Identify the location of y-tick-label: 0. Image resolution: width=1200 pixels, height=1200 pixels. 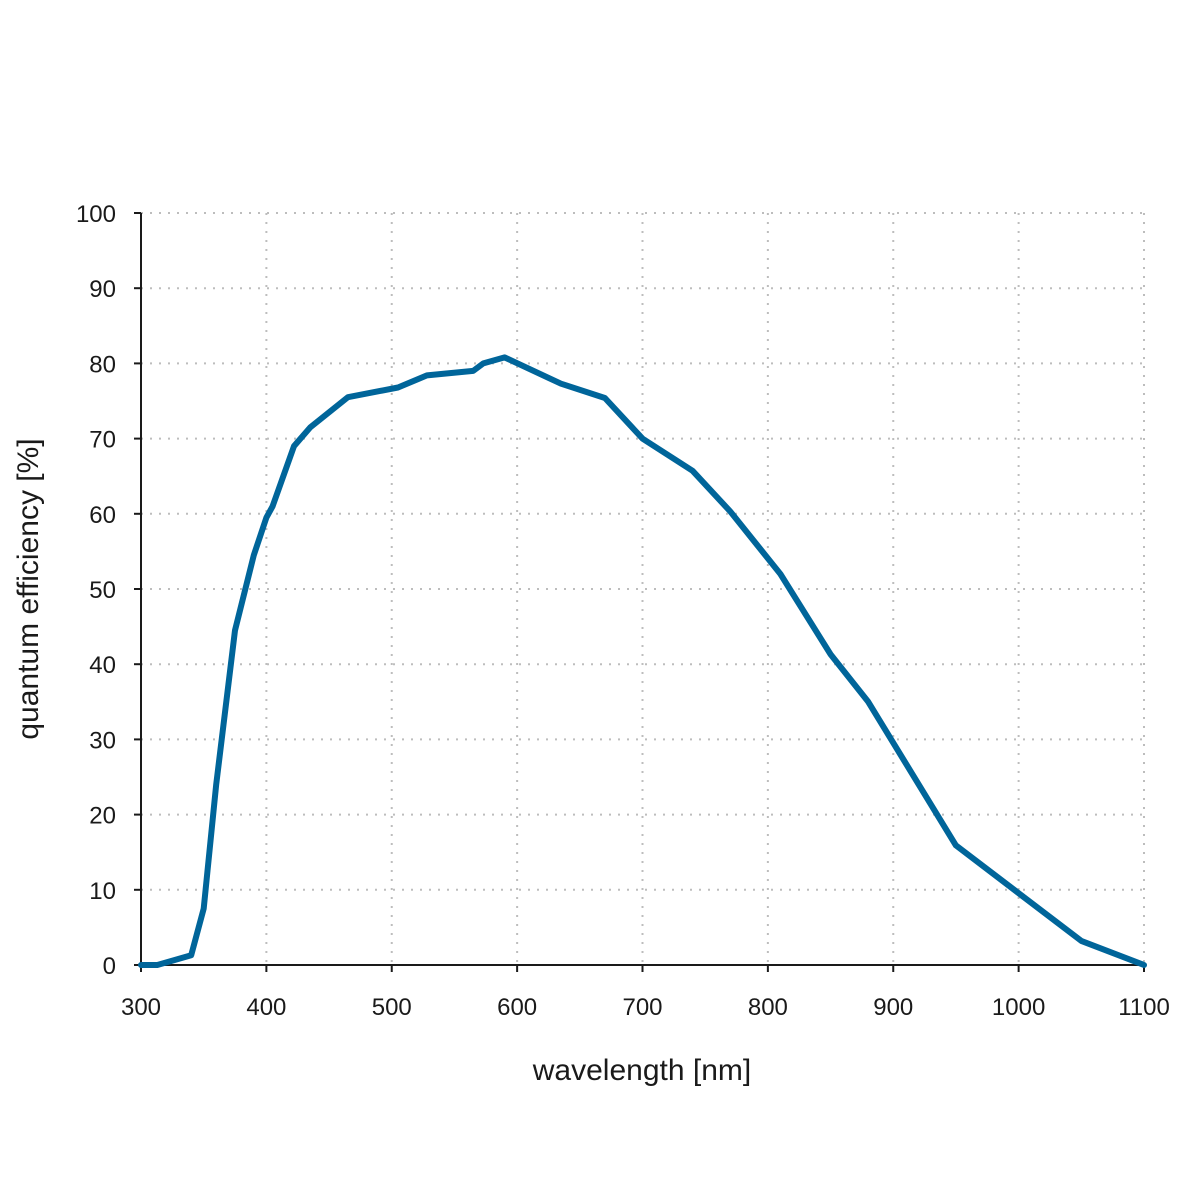
(109, 966).